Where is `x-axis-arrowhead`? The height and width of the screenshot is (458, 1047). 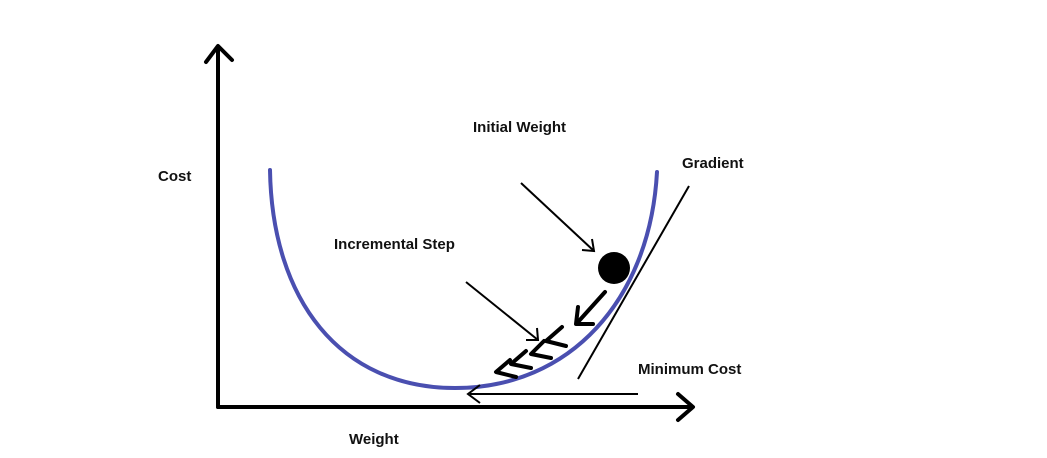 x-axis-arrowhead is located at coordinates (685, 407).